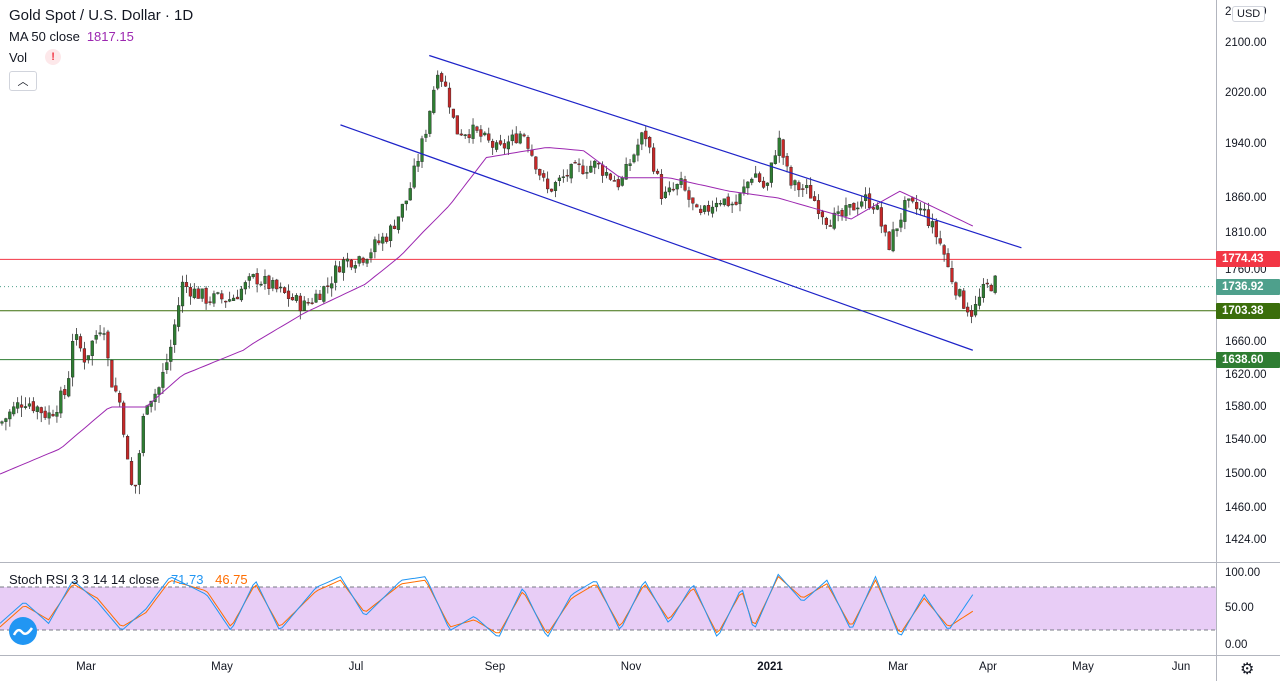  Describe the element at coordinates (631, 667) in the screenshot. I see `time-tick-label: Nov` at that location.